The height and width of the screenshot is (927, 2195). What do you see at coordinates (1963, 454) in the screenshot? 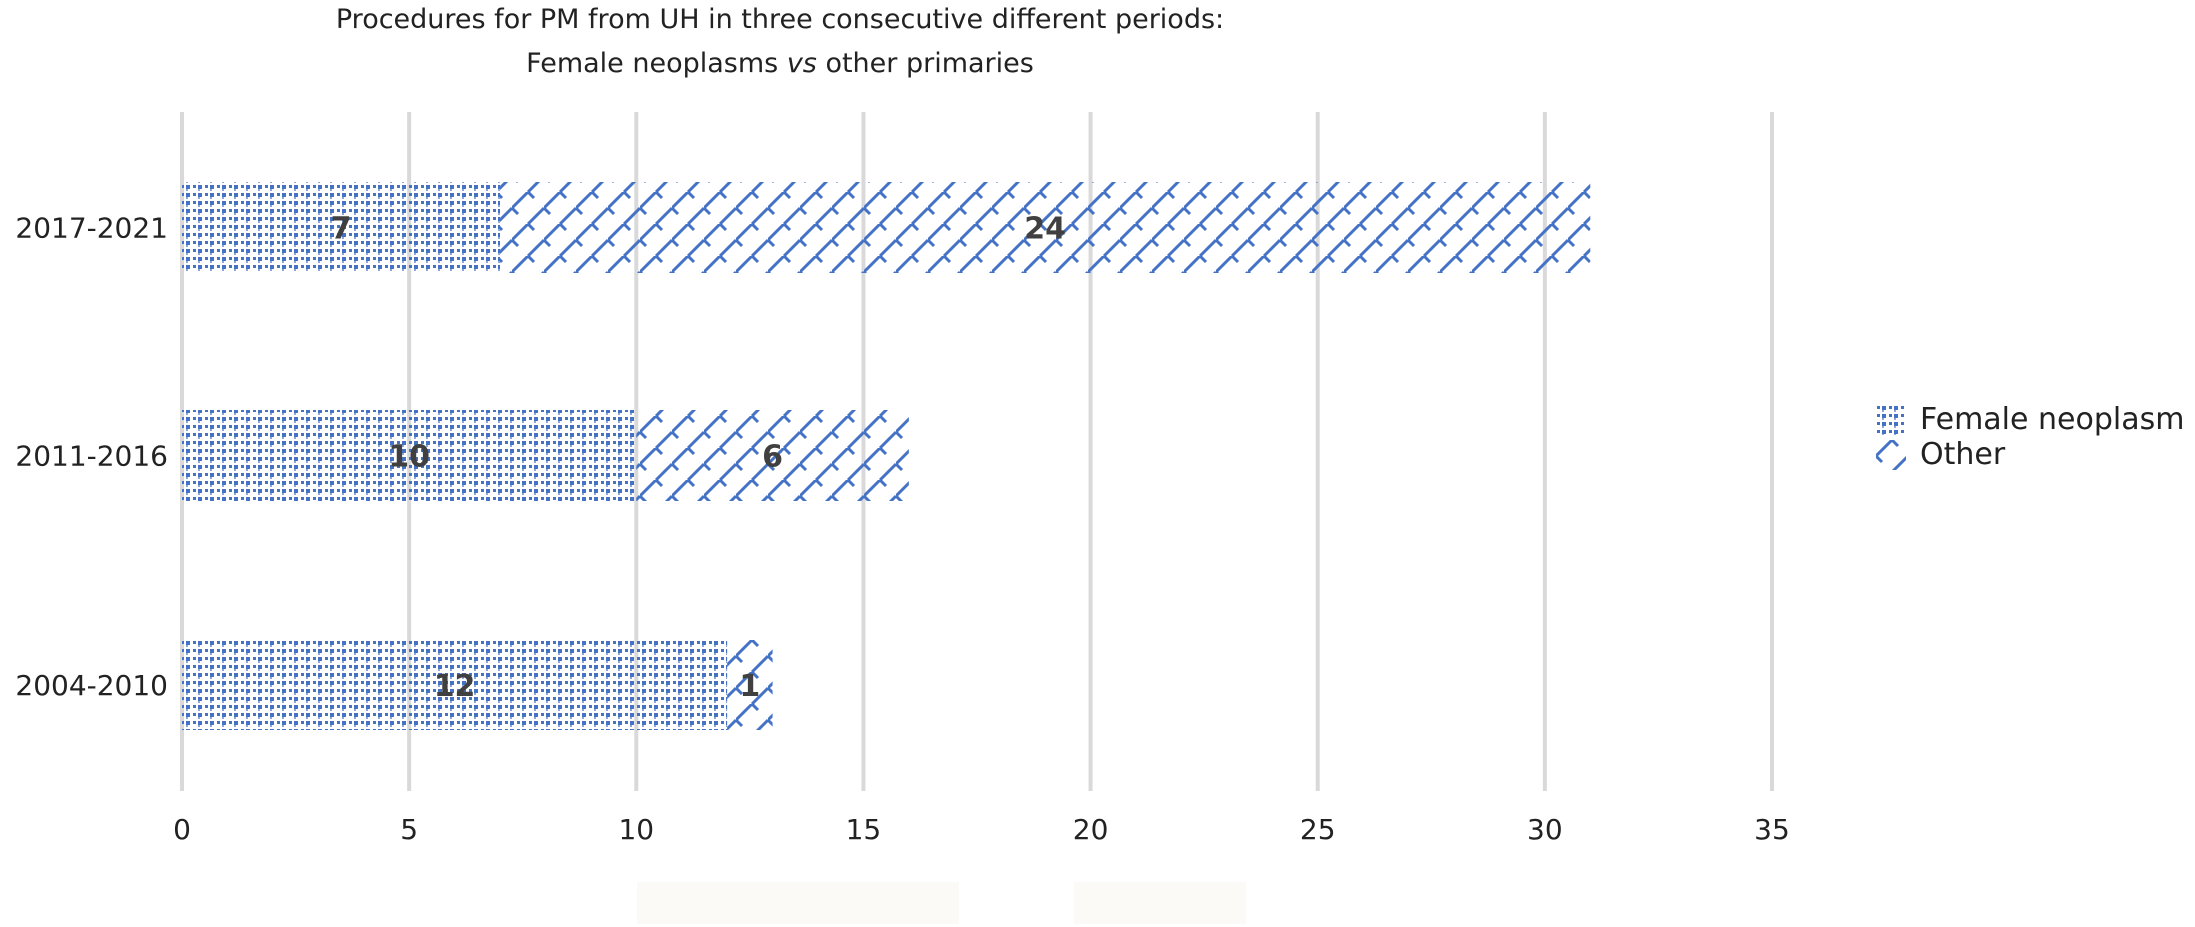
I see `legend-label: Other` at bounding box center [1963, 454].